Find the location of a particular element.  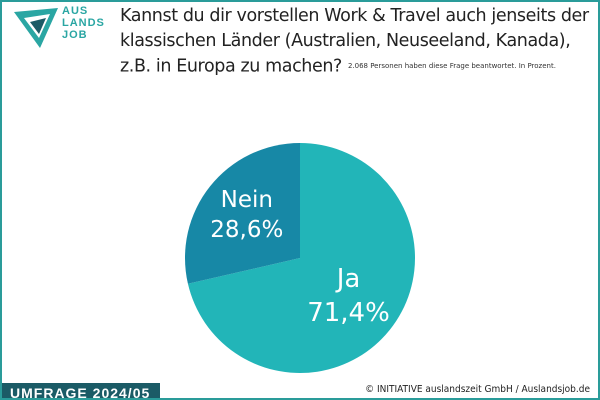

logo-icon is located at coordinates (36, 28).